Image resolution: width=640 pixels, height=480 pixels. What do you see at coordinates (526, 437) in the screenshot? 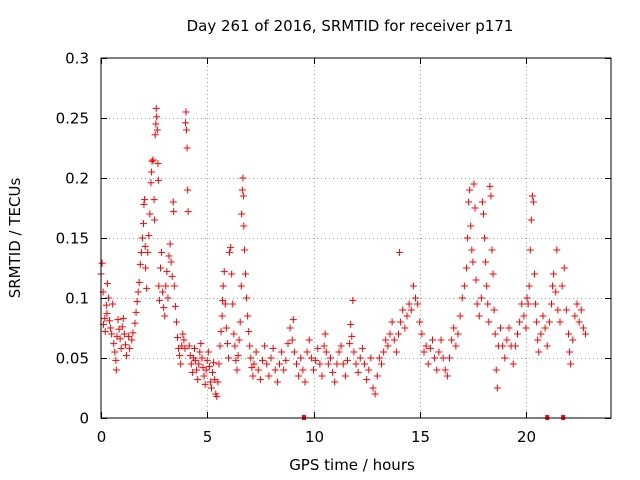
I see `x-tick-label: 20` at bounding box center [526, 437].